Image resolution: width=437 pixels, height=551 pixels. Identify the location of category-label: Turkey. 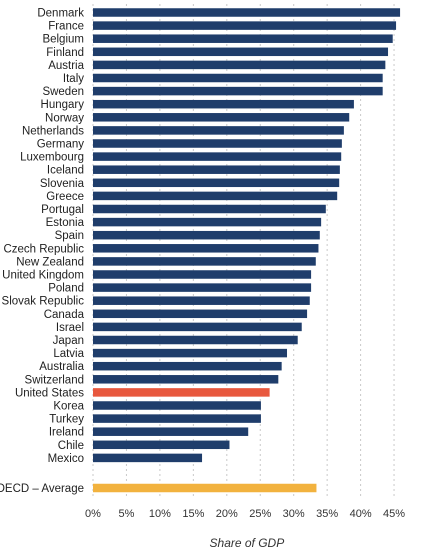
(66, 420).